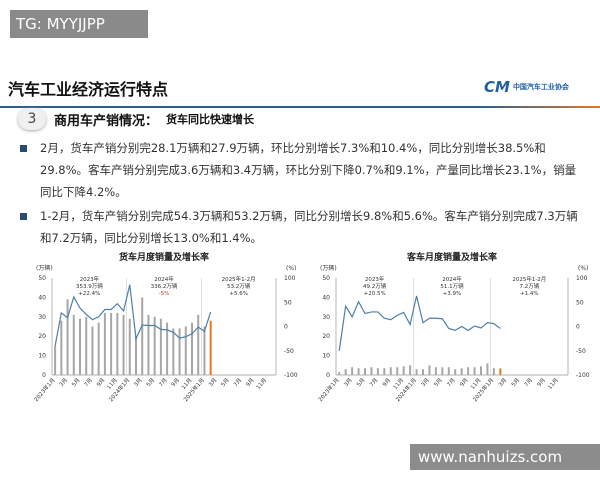 The image size is (600, 480). What do you see at coordinates (164, 294) in the screenshot?
I see `year-annotation: -5%` at bounding box center [164, 294].